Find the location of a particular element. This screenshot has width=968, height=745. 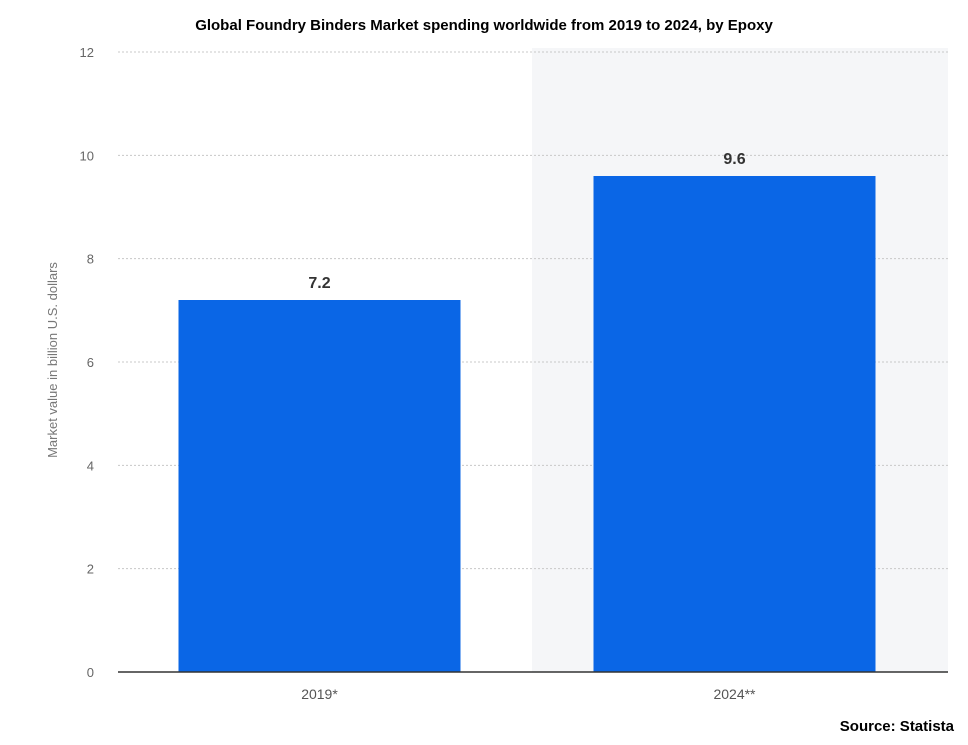

y-tick-label: 12 is located at coordinates (87, 52).